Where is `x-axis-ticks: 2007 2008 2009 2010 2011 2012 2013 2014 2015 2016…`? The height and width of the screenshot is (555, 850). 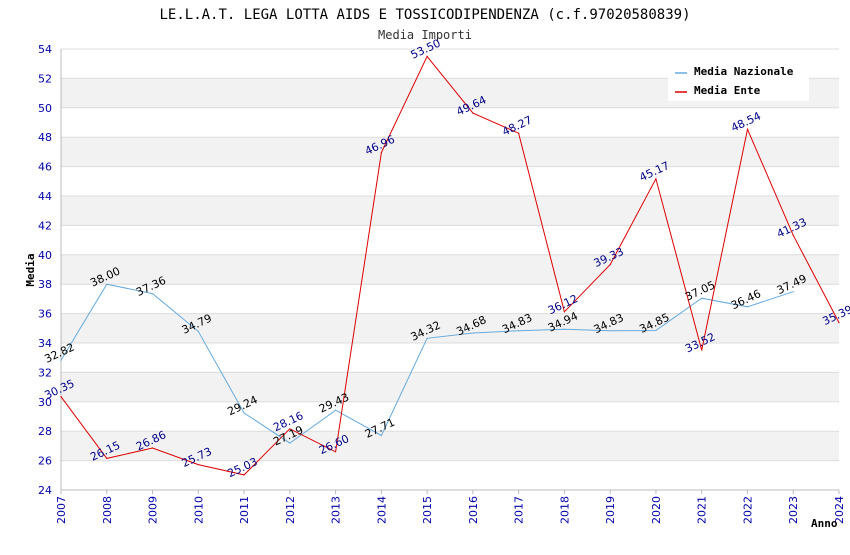 x-axis-ticks: 2007 2008 2009 2010 2011 2012 2013 2014 2015 2016… is located at coordinates (450, 507).